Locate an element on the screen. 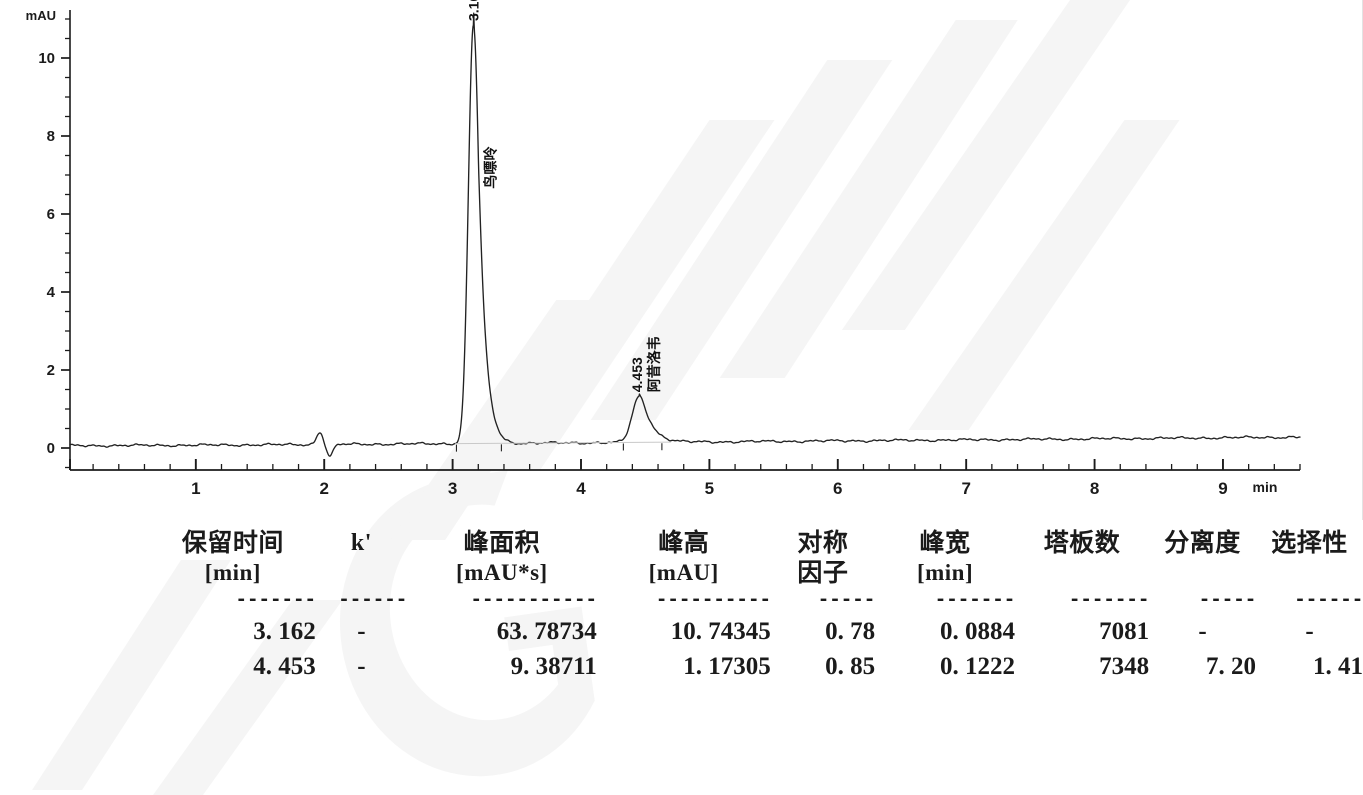 The image size is (1363, 795). header-unit-resolution is located at coordinates (1202, 573).